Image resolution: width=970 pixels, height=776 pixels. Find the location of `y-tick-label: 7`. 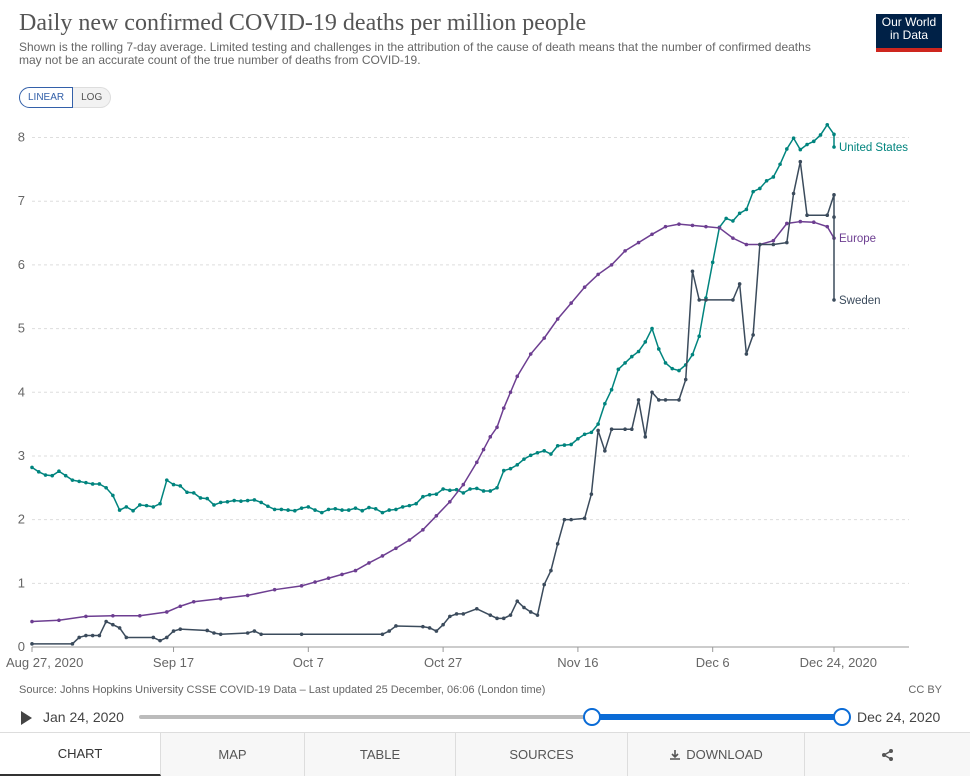

y-tick-label: 7 is located at coordinates (21, 200).